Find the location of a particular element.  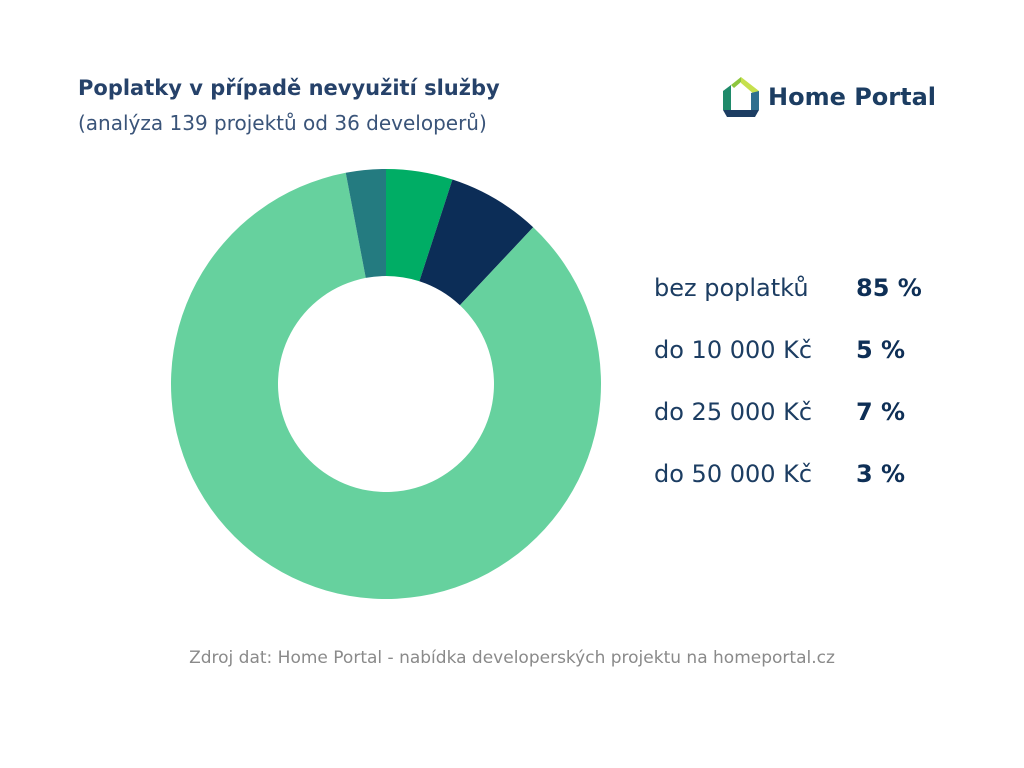

legend-row-bez-poplatku: bez poplatků 85 % is located at coordinates (804, 299).